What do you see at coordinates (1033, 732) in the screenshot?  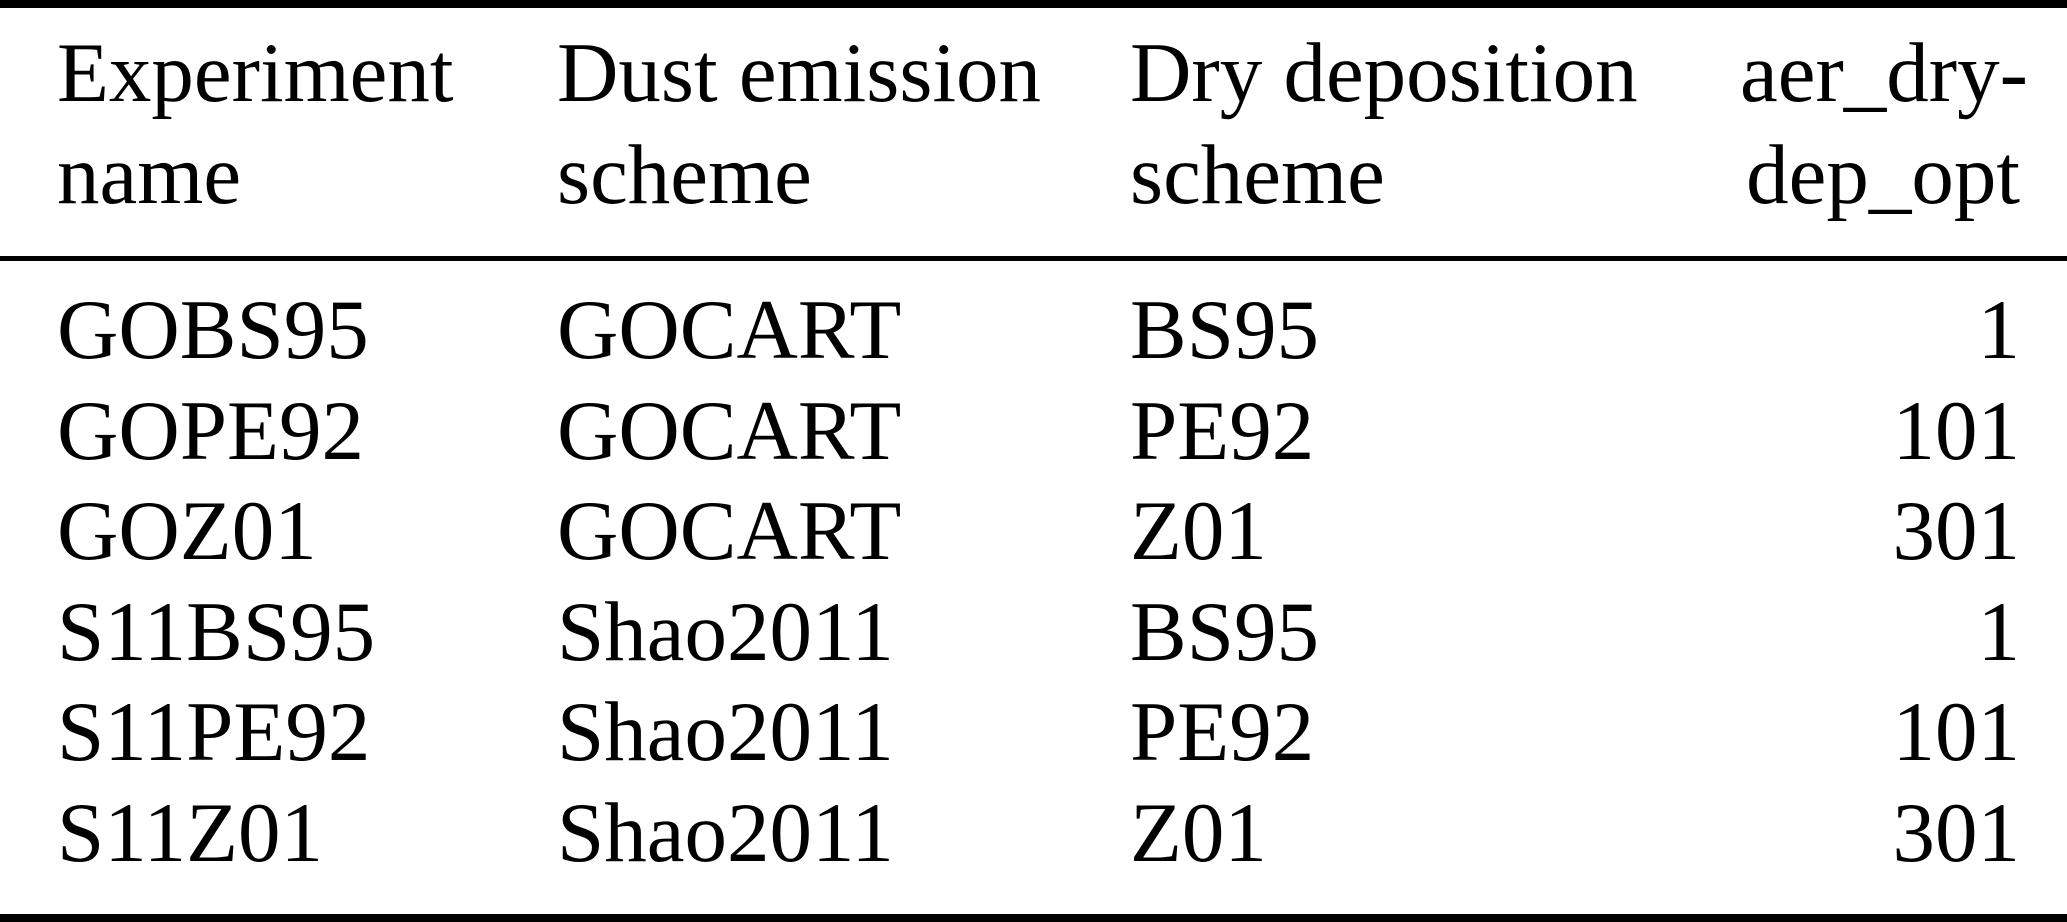 I see `table-row: S11PE92 Shao2011 PE92 101` at bounding box center [1033, 732].